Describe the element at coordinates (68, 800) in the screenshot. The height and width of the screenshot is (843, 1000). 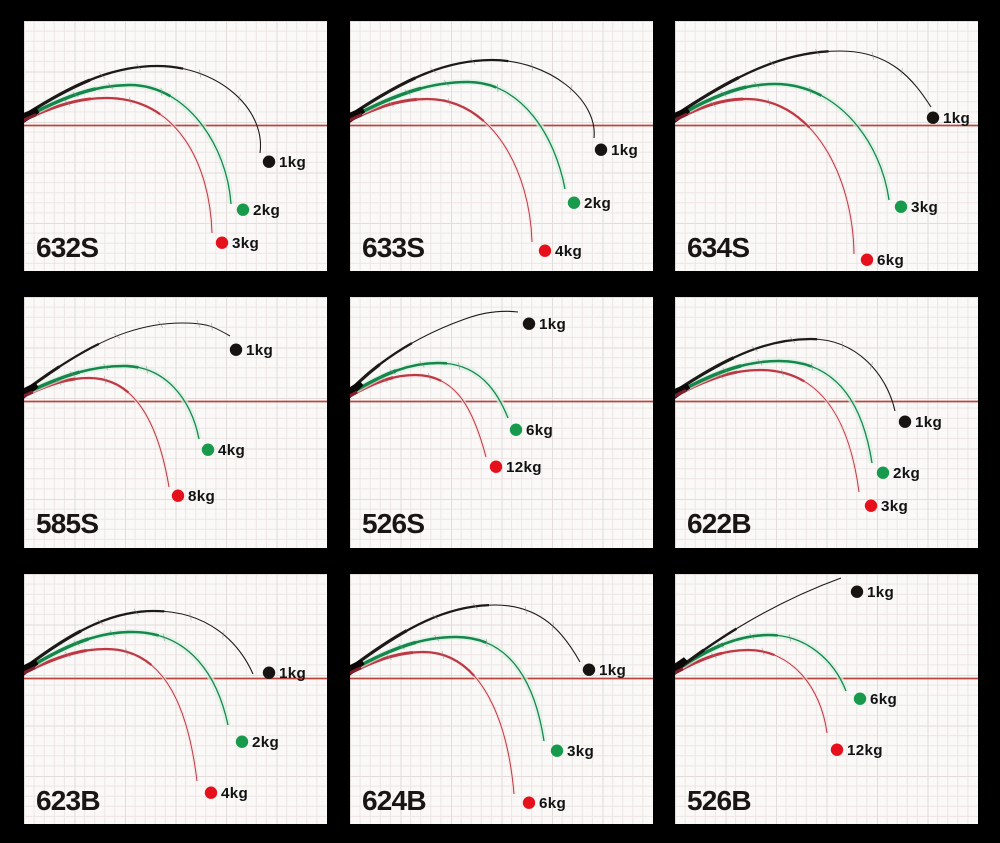
I see `svg-text: 623B` at that location.